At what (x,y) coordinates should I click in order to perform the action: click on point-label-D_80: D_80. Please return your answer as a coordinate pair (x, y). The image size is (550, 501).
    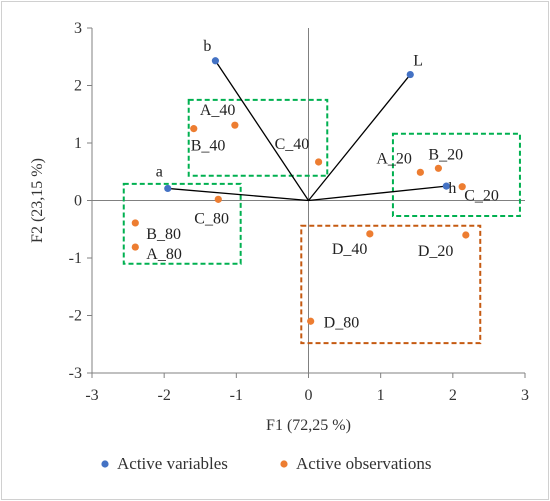
    Looking at the image, I should click on (342, 322).